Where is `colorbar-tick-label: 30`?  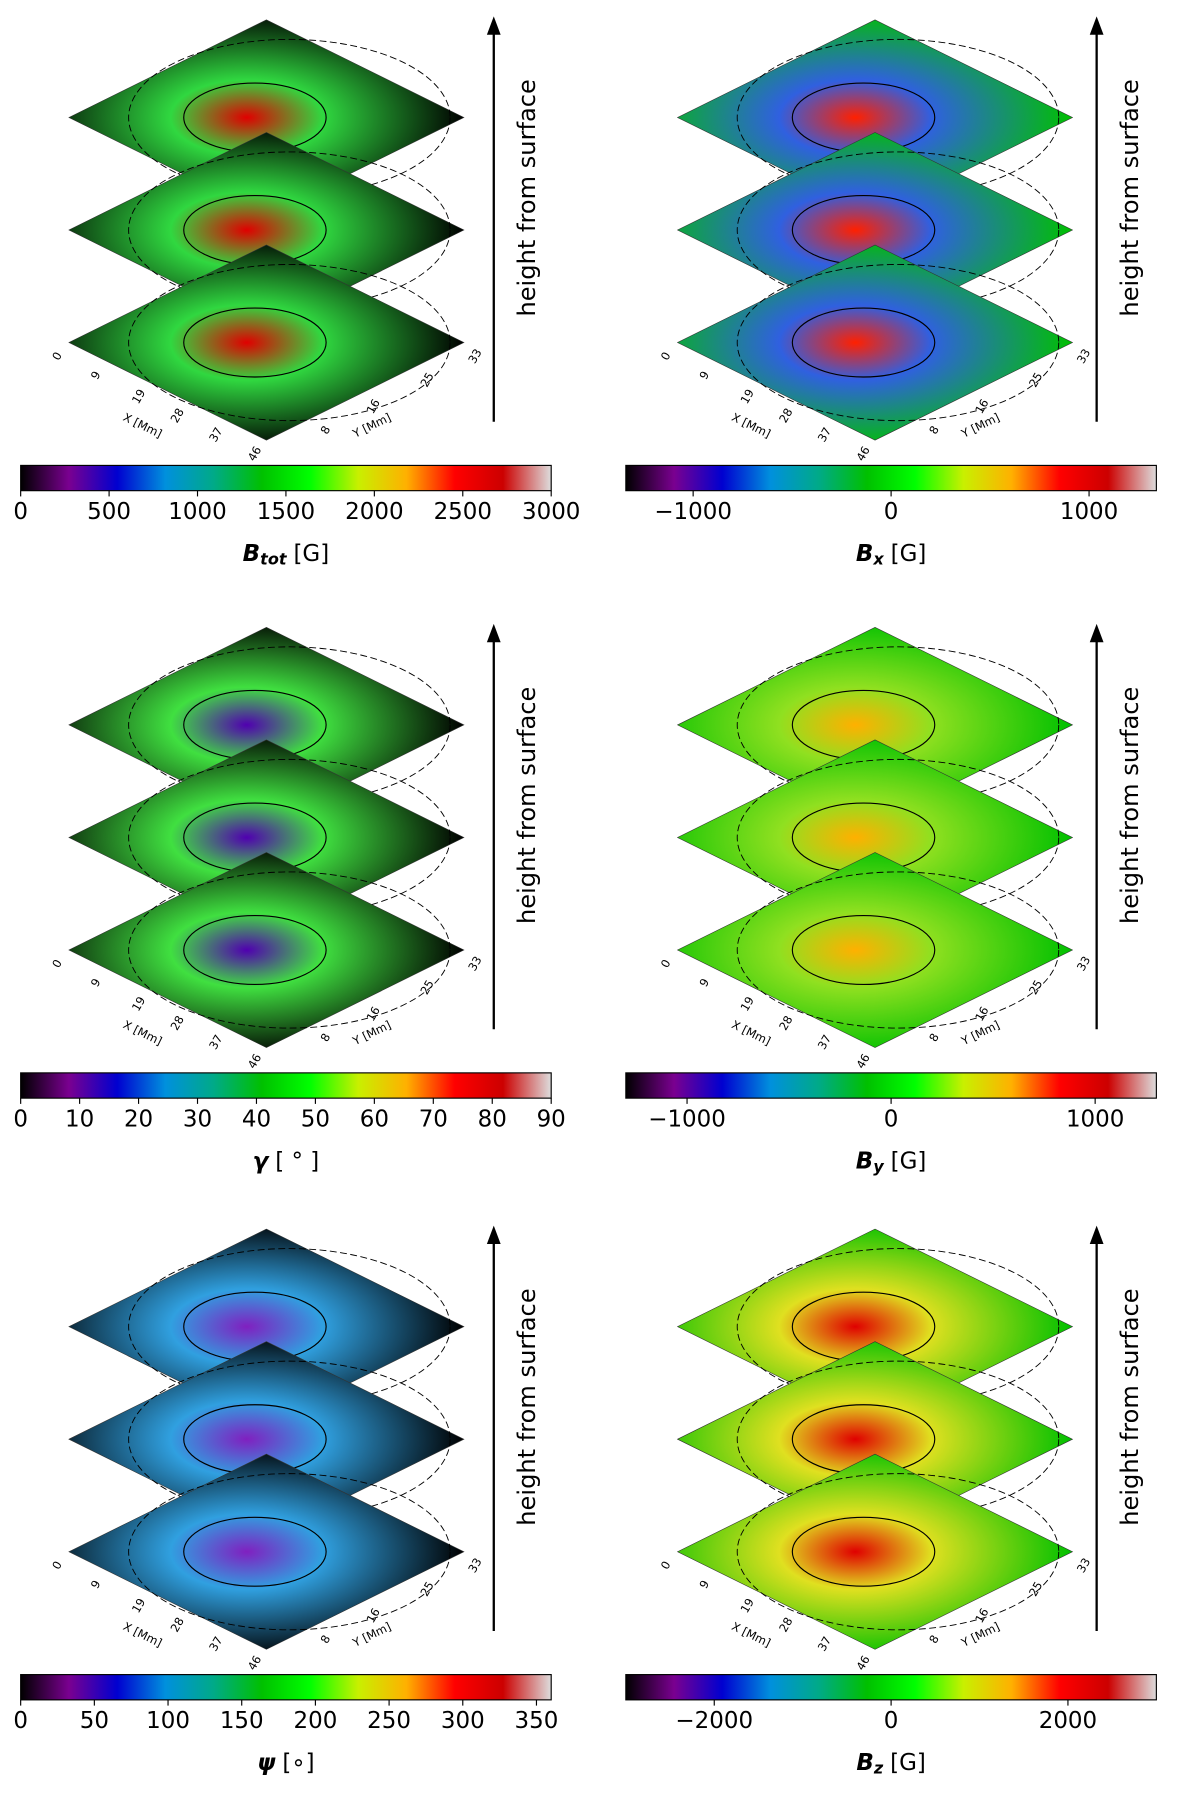
colorbar-tick-label: 30 is located at coordinates (197, 1119).